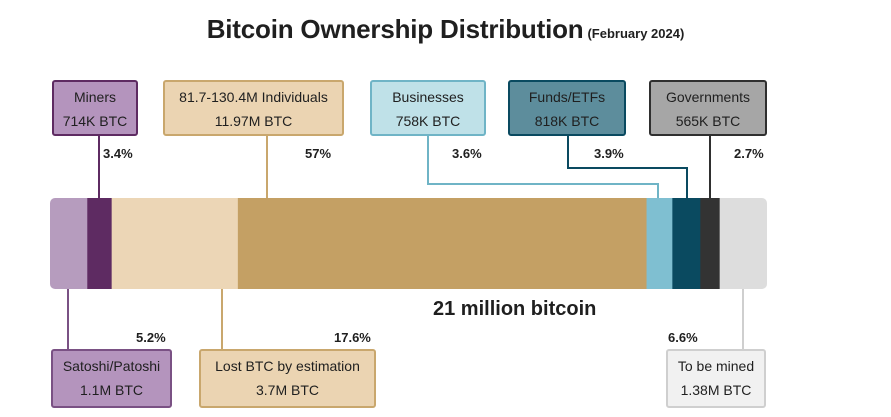 The image size is (891, 417). I want to click on percent-label-miners: 3.4%, so click(118, 153).